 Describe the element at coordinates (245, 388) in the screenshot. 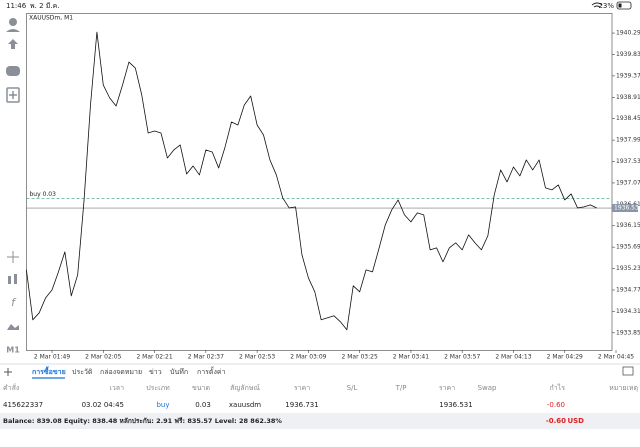

I see `column-header: สัญลักษณ์` at that location.